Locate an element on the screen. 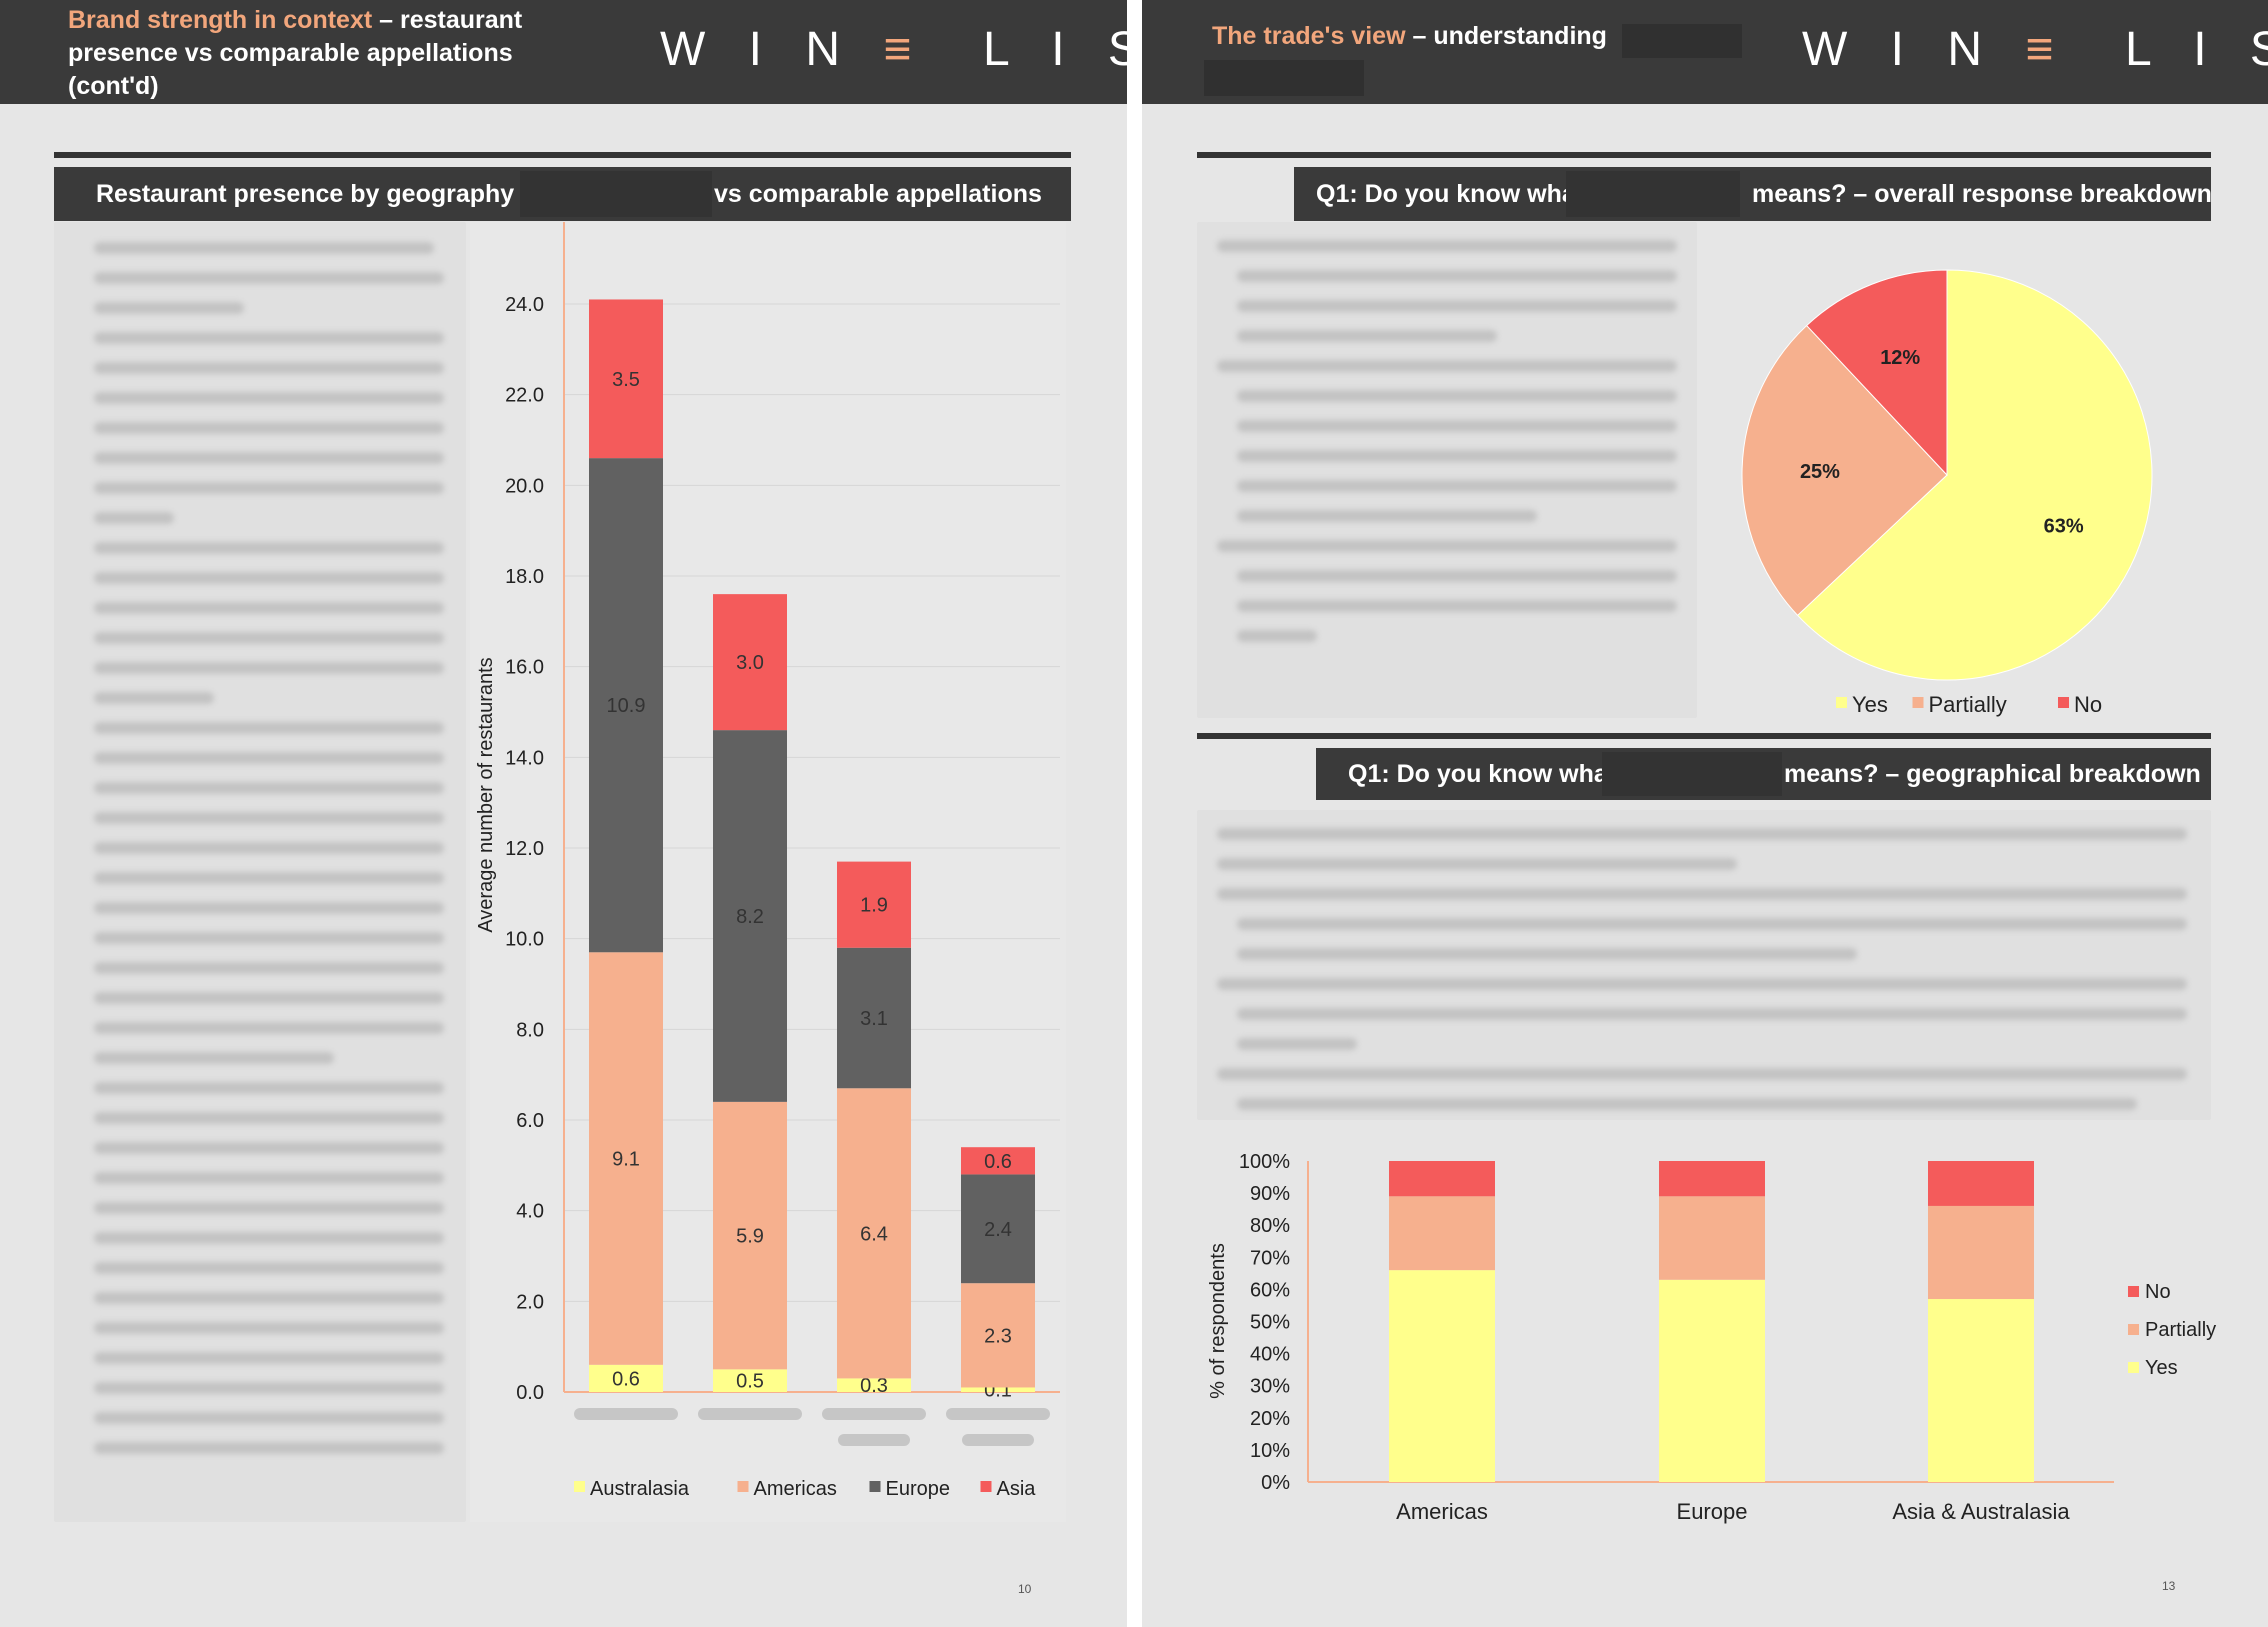  legend-label-europe: Europe is located at coordinates (918, 1489).